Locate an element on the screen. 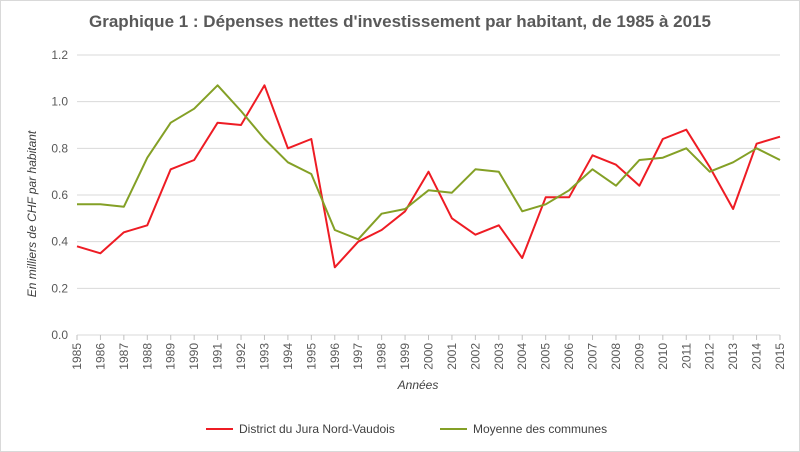  y-tick-label: 0.8 is located at coordinates (59, 148).